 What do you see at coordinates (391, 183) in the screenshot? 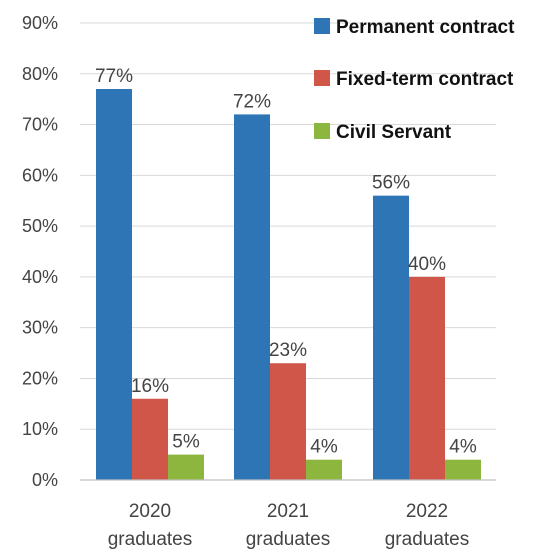
I see `data-label: 56%` at bounding box center [391, 183].